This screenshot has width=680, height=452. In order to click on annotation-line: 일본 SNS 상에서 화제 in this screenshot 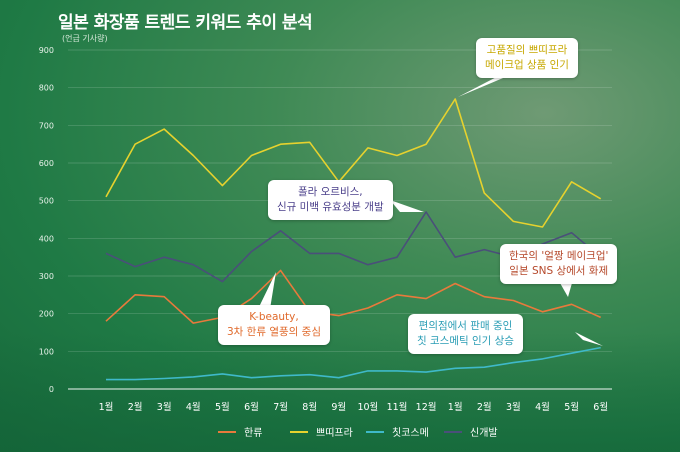, I will do `click(559, 271)`.